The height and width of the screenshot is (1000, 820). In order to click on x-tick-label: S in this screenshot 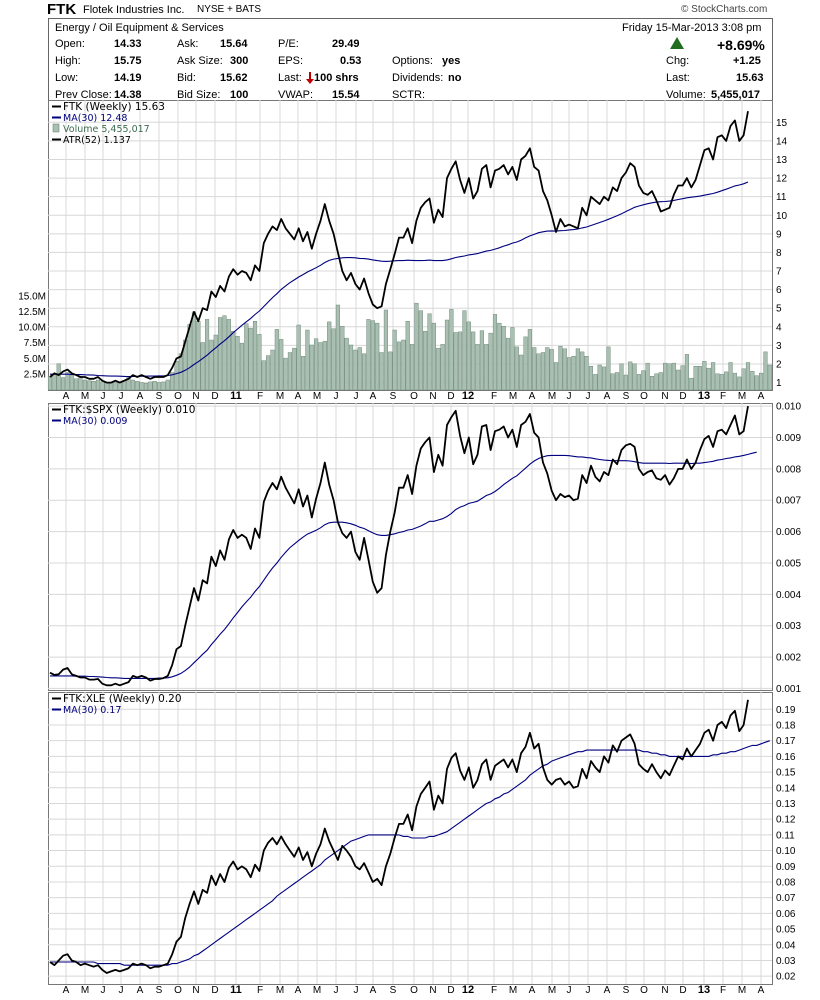, I will do `click(393, 396)`.